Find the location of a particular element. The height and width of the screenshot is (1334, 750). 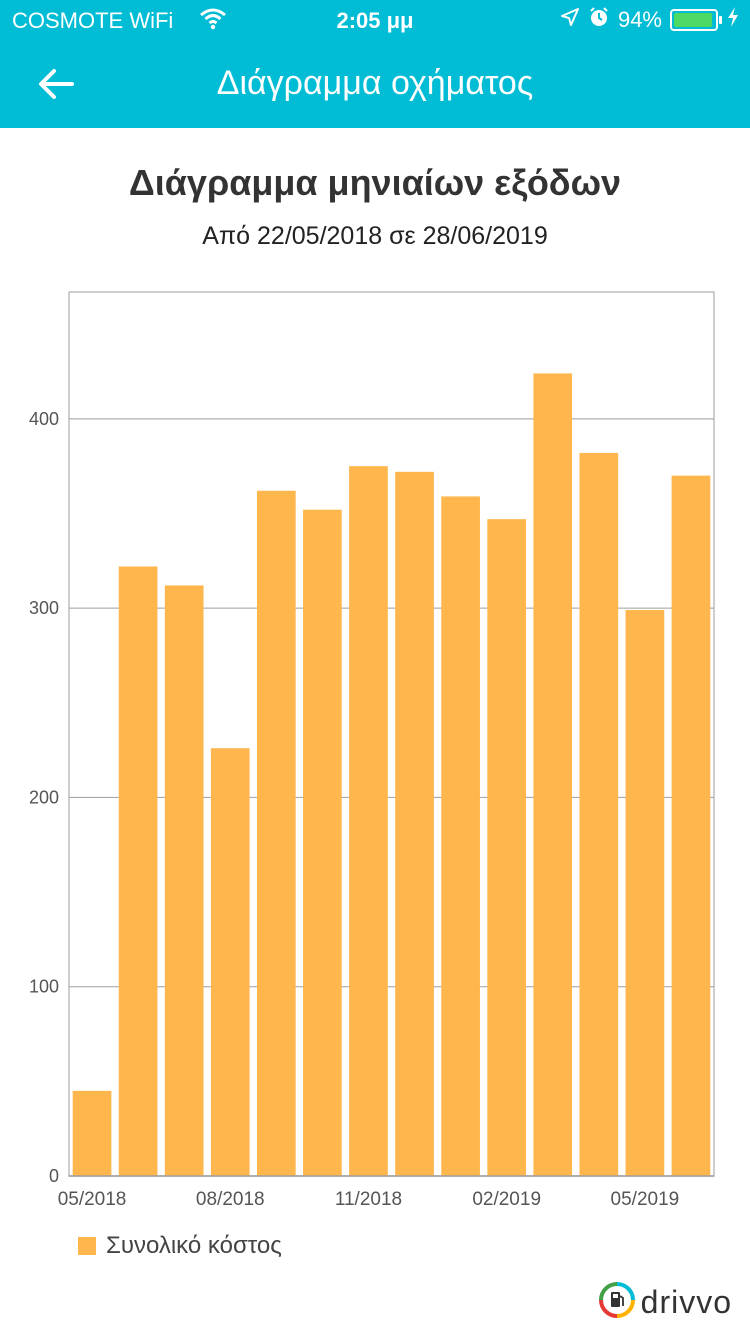

back-button is located at coordinates (56, 84).